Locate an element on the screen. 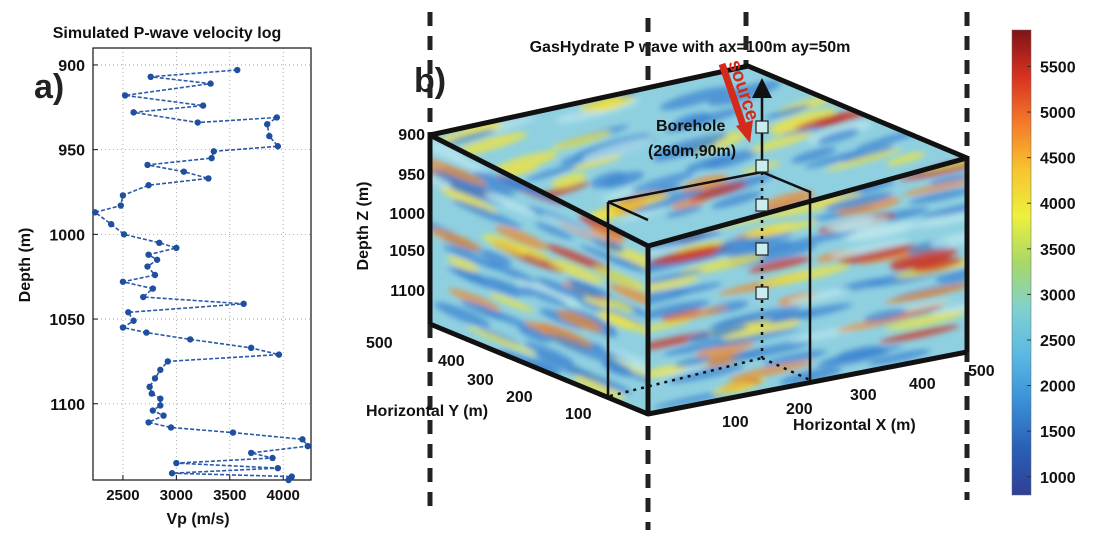 This screenshot has height=545, width=1100. y-axis-tick-label-2: 300 is located at coordinates (480, 380).